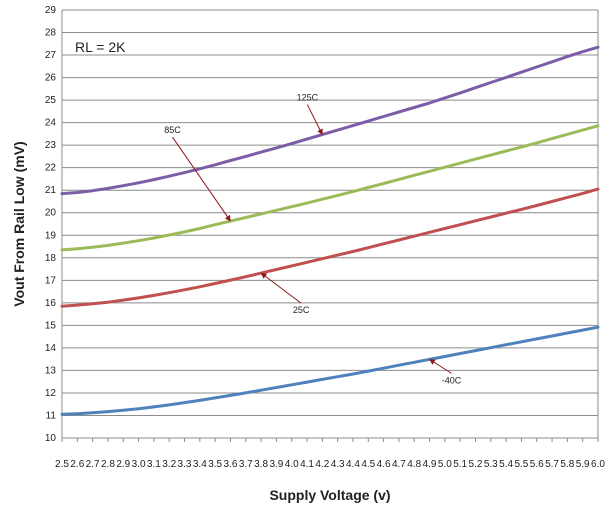 The height and width of the screenshot is (508, 605). I want to click on x-tick-label: 5.9, so click(583, 464).